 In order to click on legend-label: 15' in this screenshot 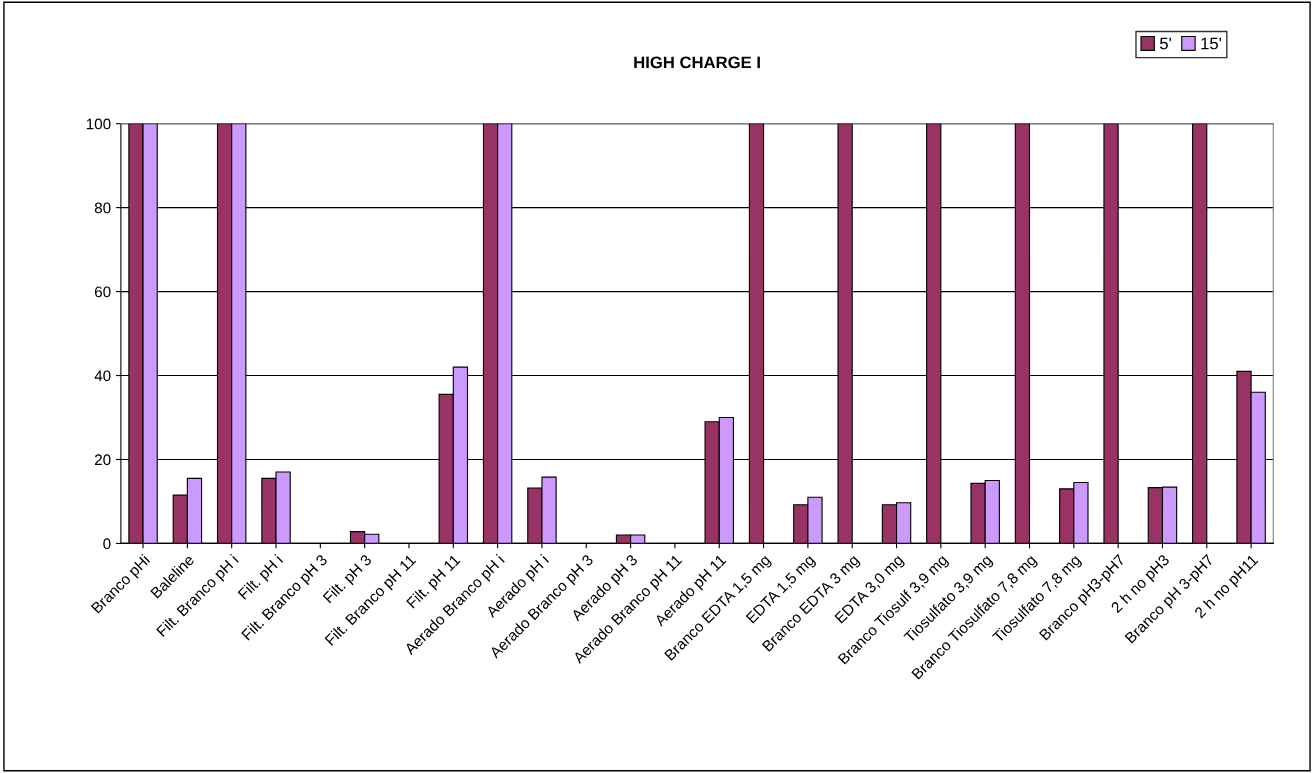, I will do `click(1211, 43)`.